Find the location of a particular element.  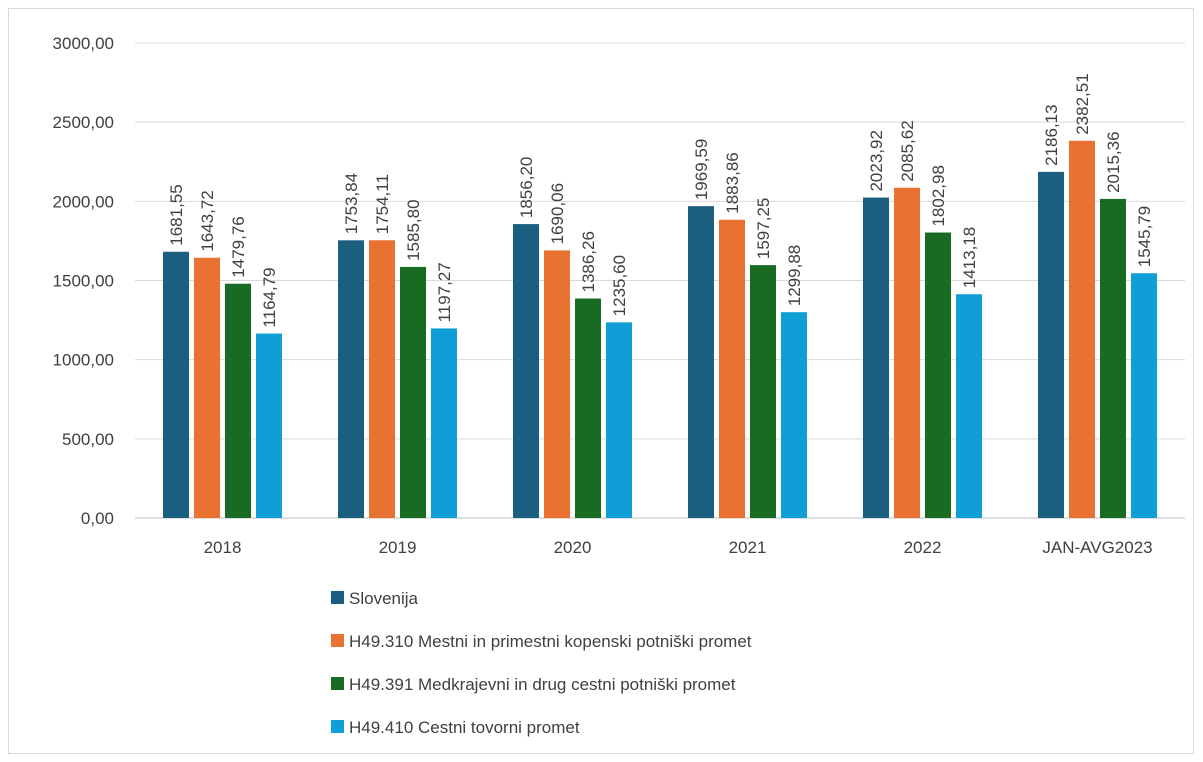

y-tick-label: 500,00 is located at coordinates (88, 439).